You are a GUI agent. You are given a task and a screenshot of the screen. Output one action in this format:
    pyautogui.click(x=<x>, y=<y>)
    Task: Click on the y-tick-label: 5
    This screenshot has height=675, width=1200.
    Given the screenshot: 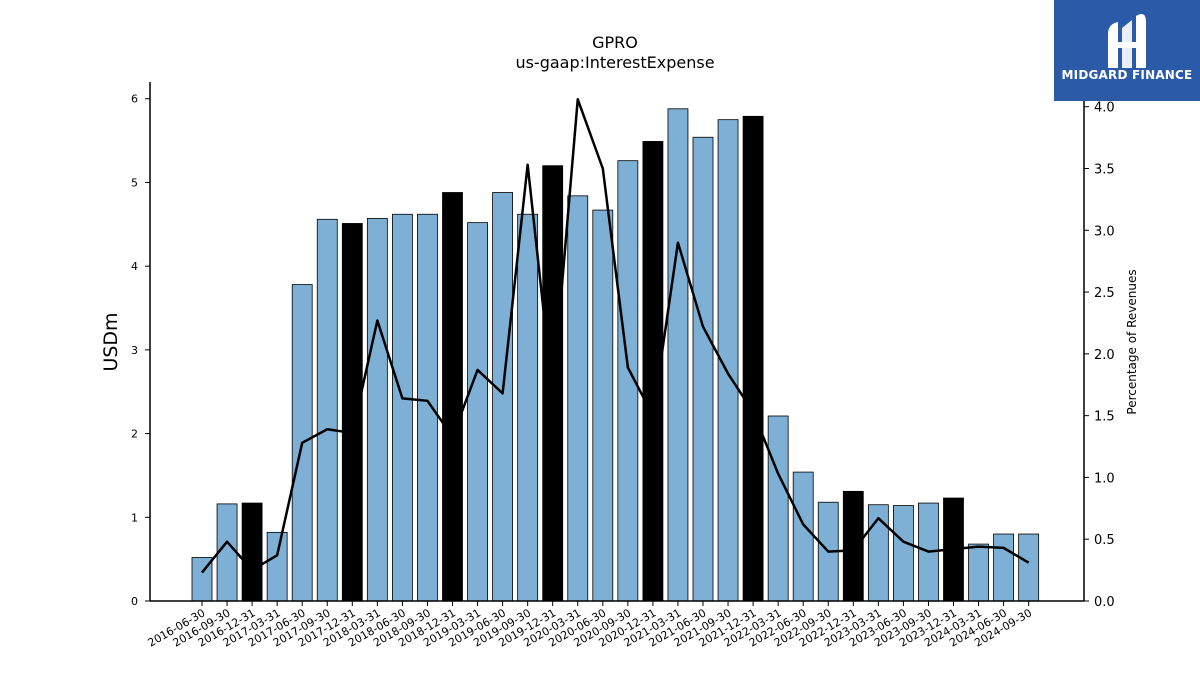 What is the action you would take?
    pyautogui.click(x=134, y=182)
    